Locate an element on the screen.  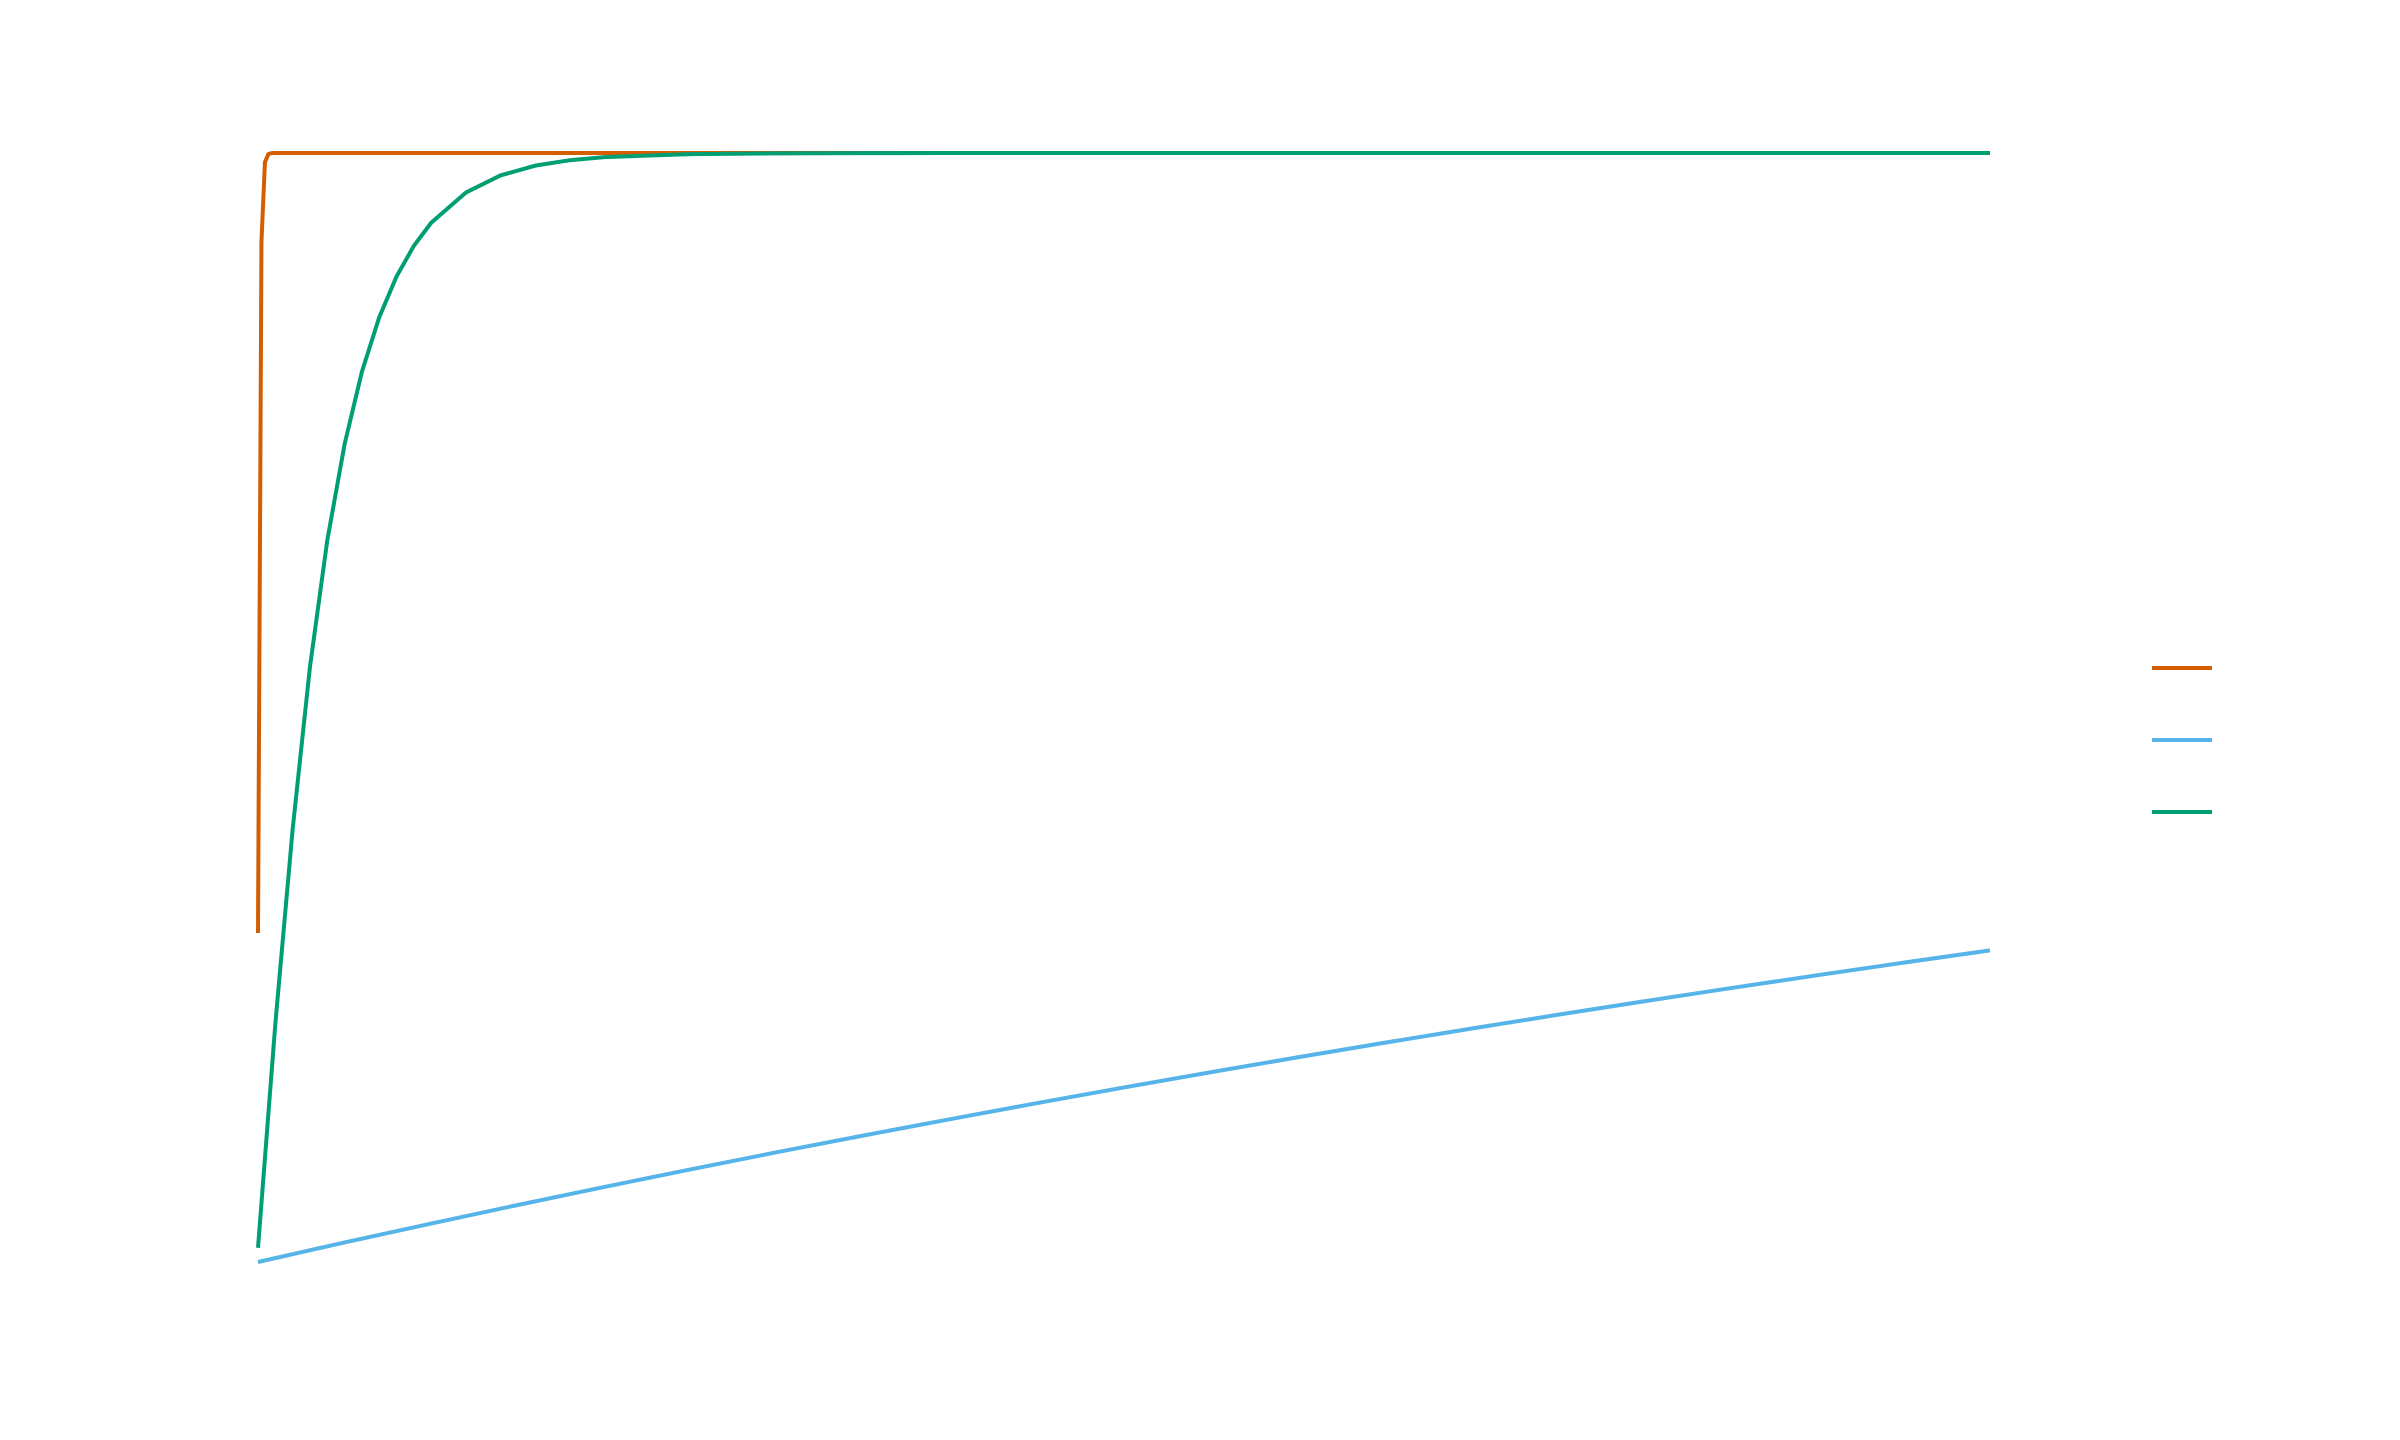
legend is located at coordinates (2182, 740).